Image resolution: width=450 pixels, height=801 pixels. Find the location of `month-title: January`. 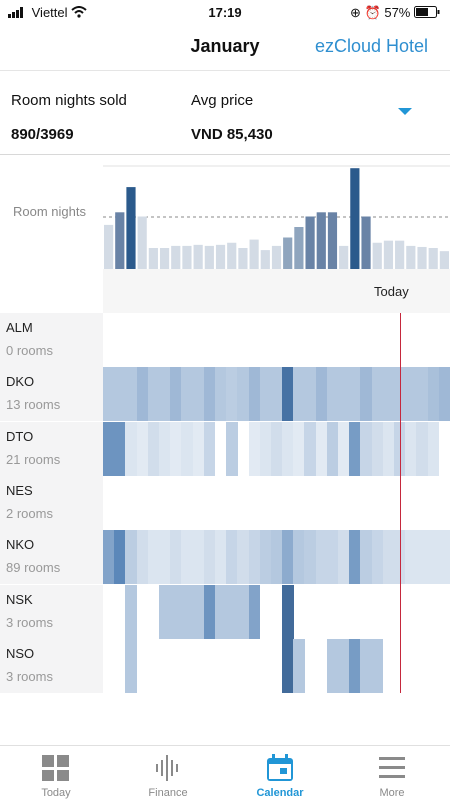

month-title: January is located at coordinates (225, 46).